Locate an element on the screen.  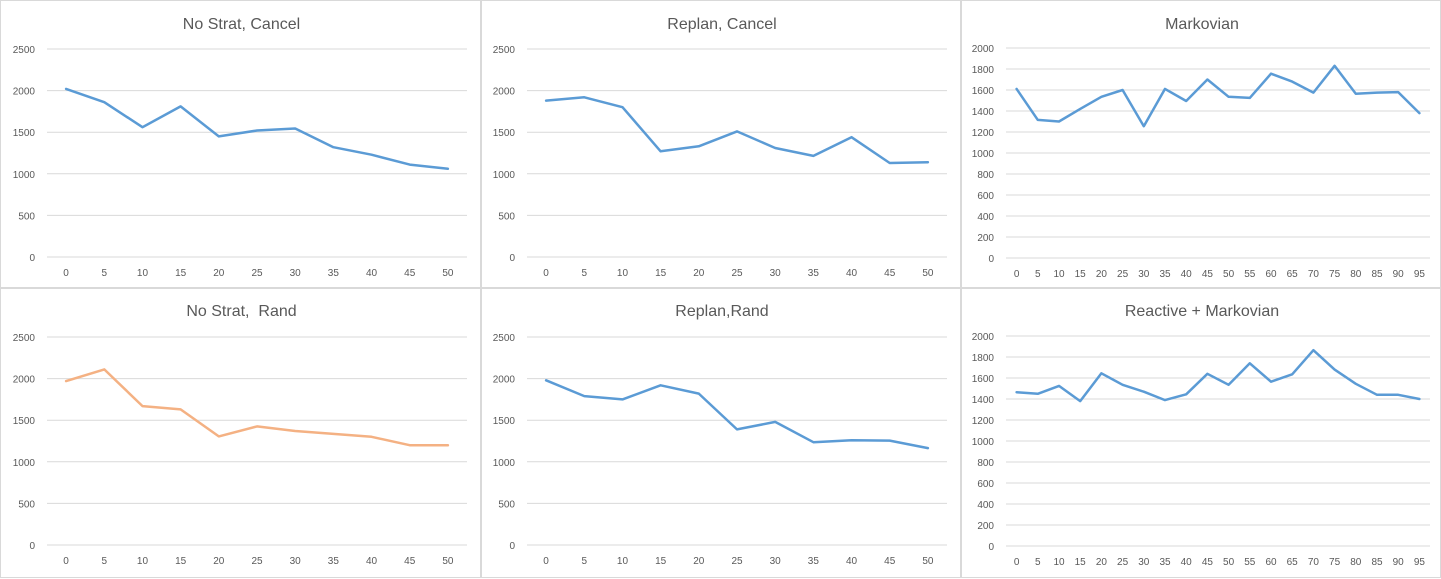
y-tick-label: 1600 is located at coordinates (983, 379).